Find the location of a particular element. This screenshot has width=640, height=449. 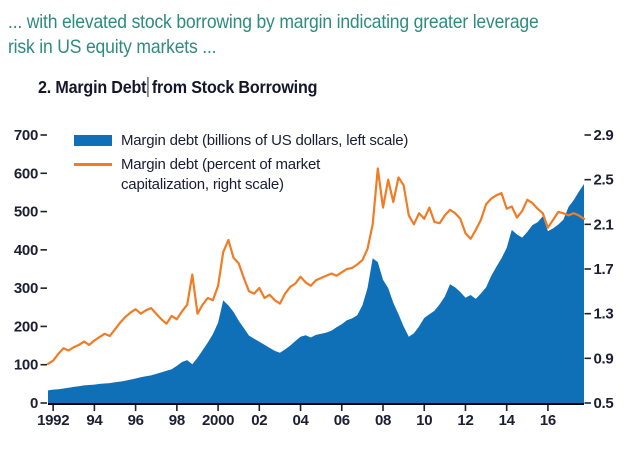

right-axis-tick-label: 1.3 is located at coordinates (604, 314).